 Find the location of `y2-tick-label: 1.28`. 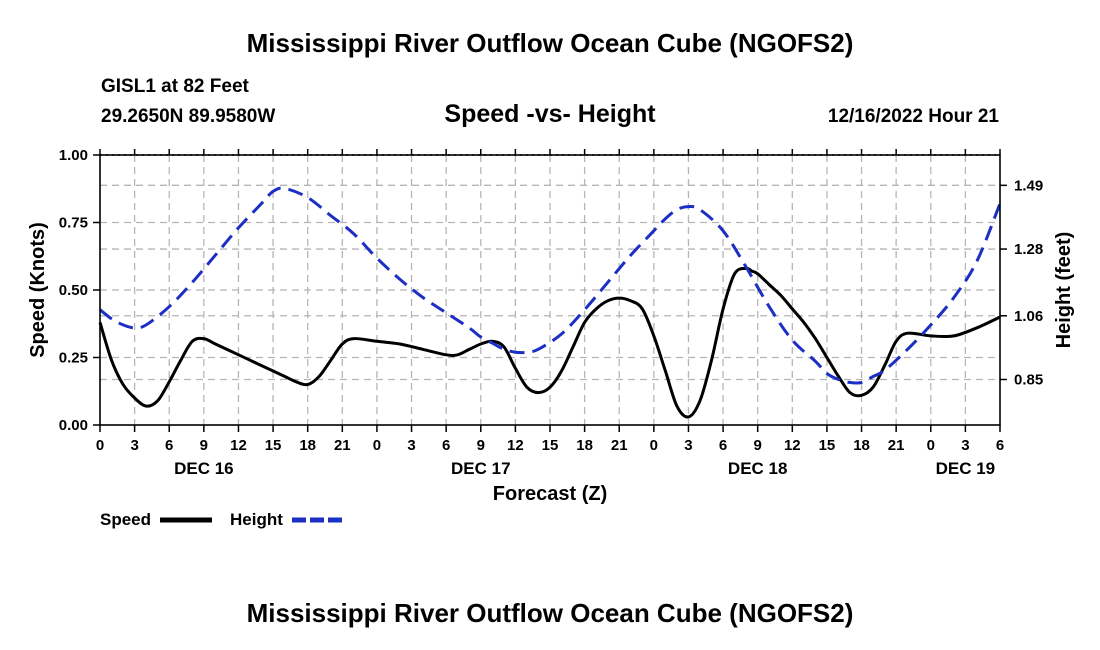

y2-tick-label: 1.28 is located at coordinates (1028, 249).